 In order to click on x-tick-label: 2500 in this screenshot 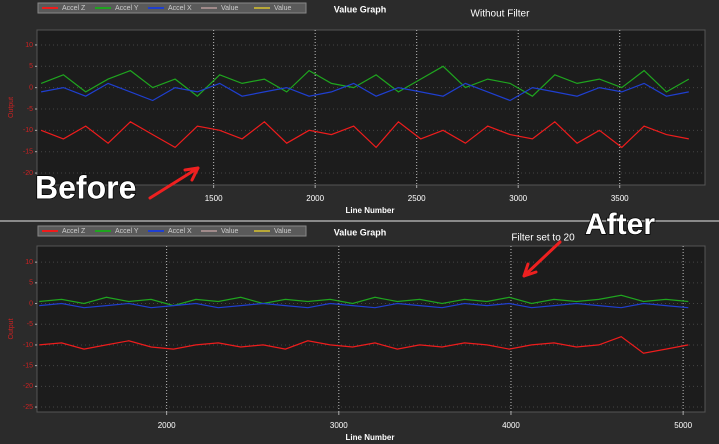, I will do `click(417, 198)`.